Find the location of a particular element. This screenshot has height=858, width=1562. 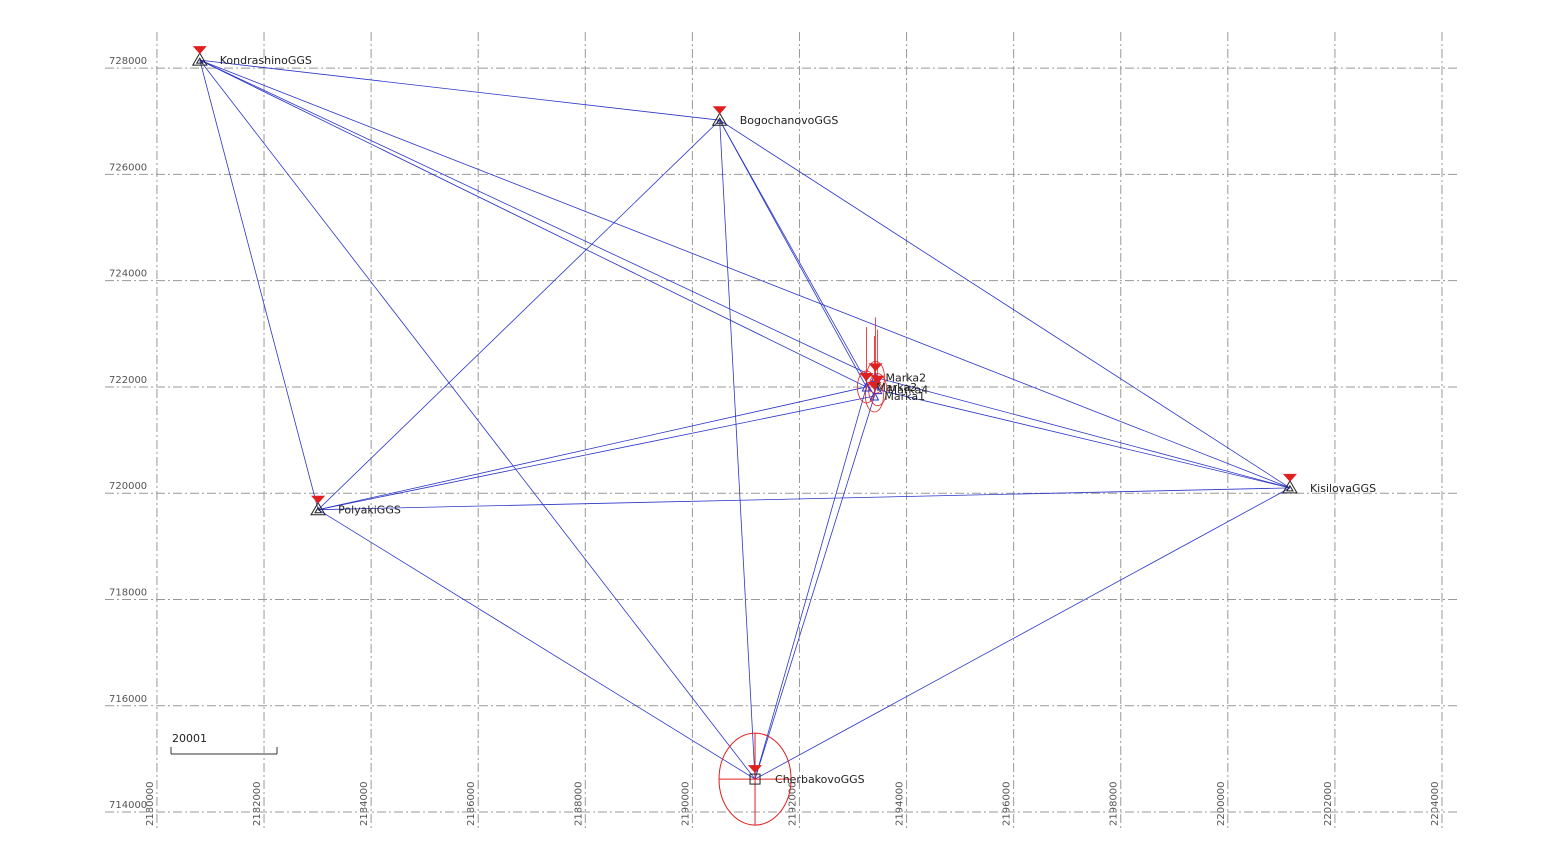

y-tick-label: 716000 is located at coordinates (128, 699).